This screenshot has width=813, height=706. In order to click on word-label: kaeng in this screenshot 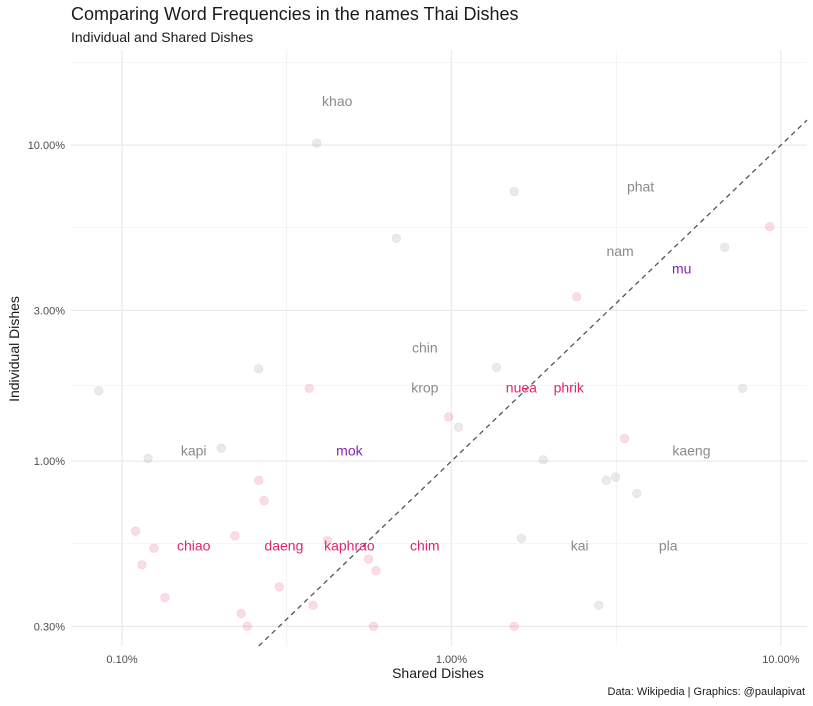, I will do `click(691, 451)`.